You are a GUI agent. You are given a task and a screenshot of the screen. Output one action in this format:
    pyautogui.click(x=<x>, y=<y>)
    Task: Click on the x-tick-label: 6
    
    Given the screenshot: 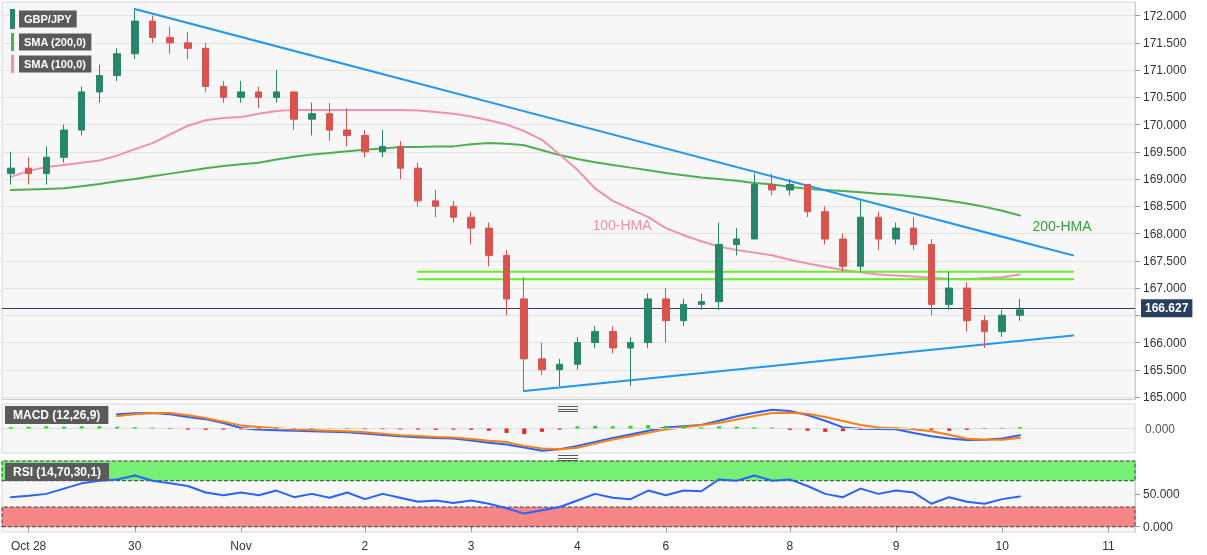 What is the action you would take?
    pyautogui.click(x=666, y=546)
    